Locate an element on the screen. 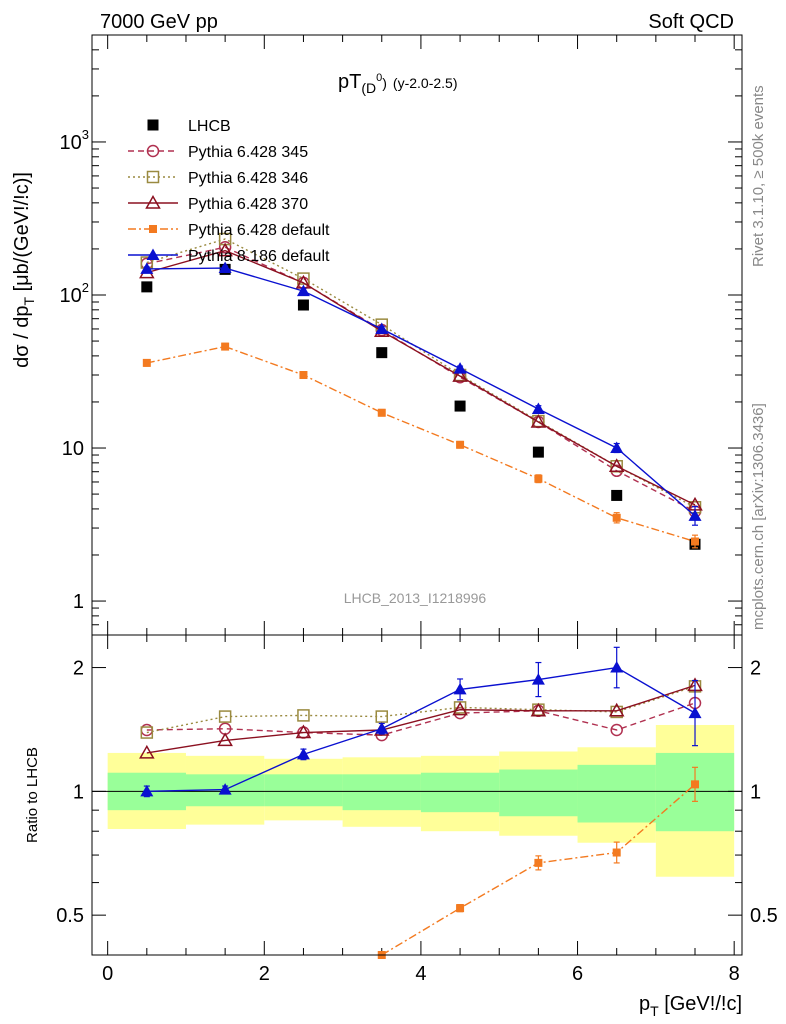 The width and height of the screenshot is (786, 1024). x-axis-label: pT [GeV!/!c] is located at coordinates (690, 1006).